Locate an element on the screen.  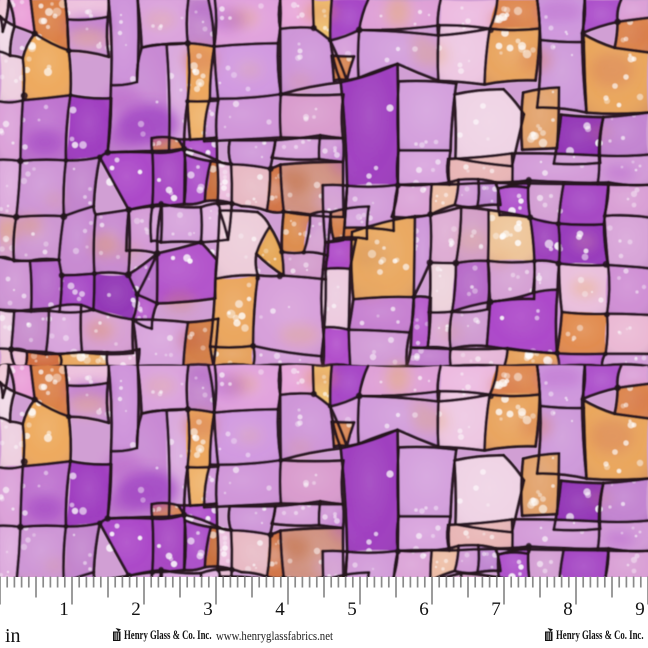
svg-text: 7 is located at coordinates (496, 609).